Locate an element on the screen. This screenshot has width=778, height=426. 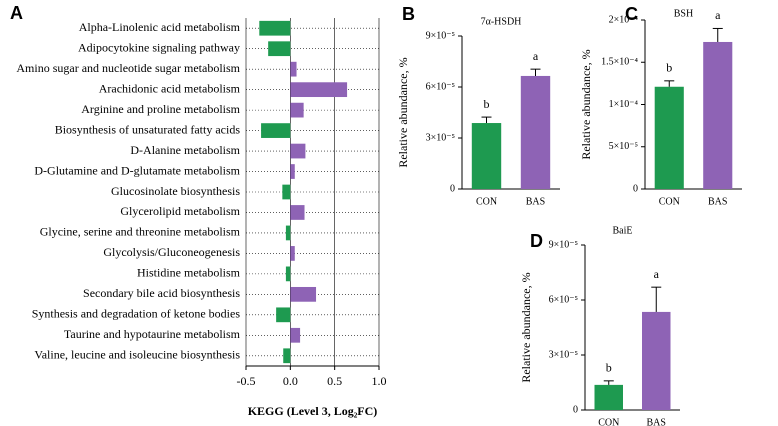
x-tick-label: 0.0 is located at coordinates (290, 381).